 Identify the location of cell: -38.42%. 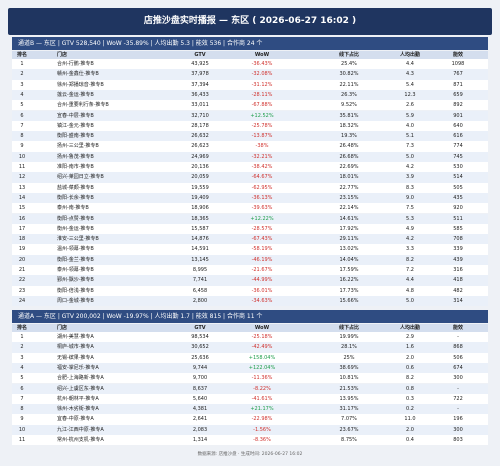
(262, 167).